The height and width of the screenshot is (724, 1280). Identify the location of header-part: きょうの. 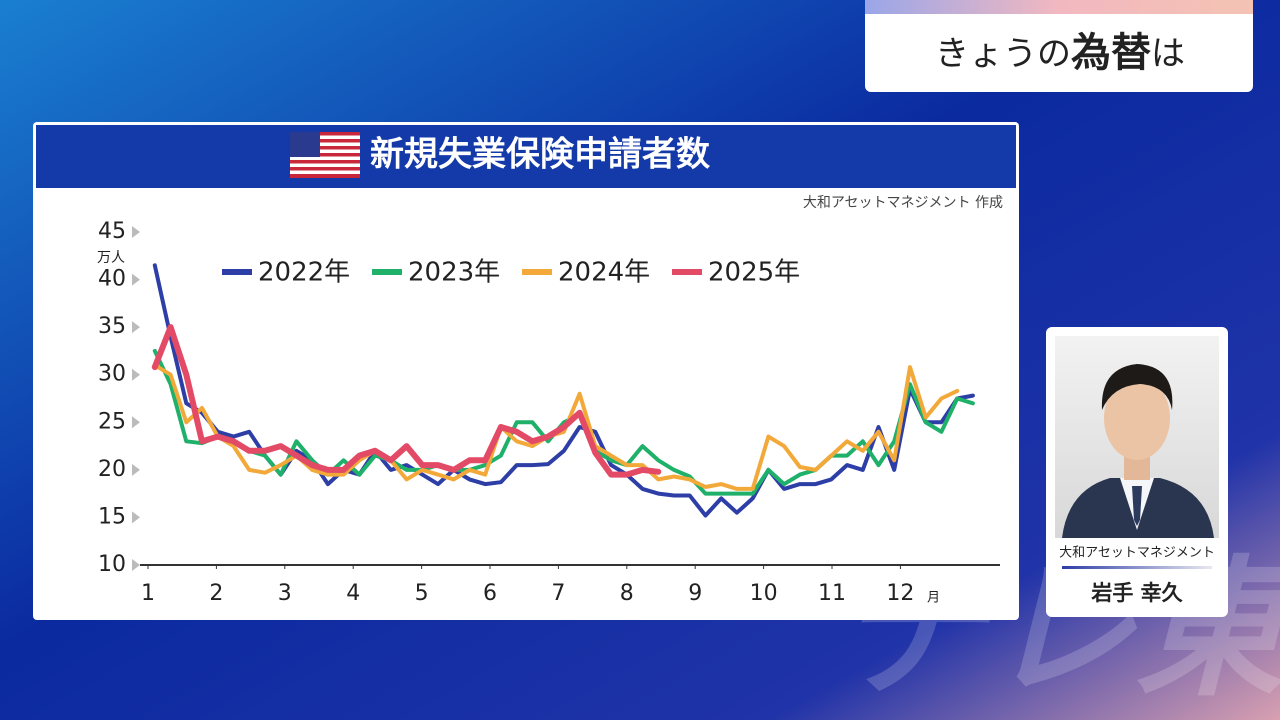
(1003, 54).